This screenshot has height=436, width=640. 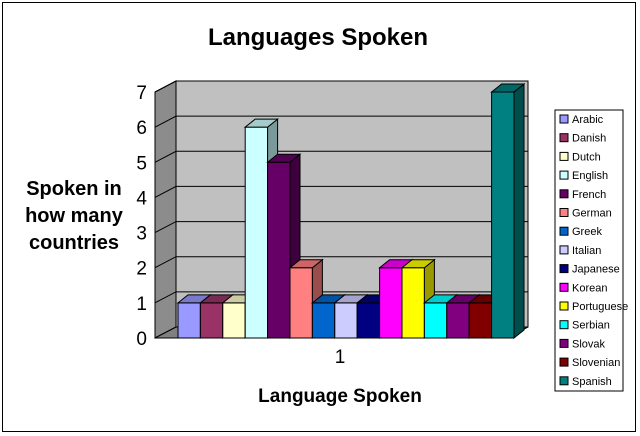 What do you see at coordinates (591, 326) in the screenshot?
I see `legend-label: Serbian` at bounding box center [591, 326].